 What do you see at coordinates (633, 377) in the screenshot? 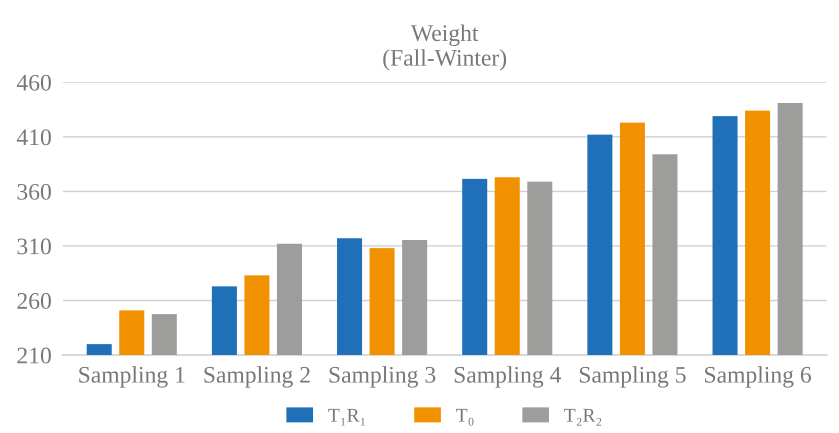
I see `x-tick-label: Sampling 5` at bounding box center [633, 377].